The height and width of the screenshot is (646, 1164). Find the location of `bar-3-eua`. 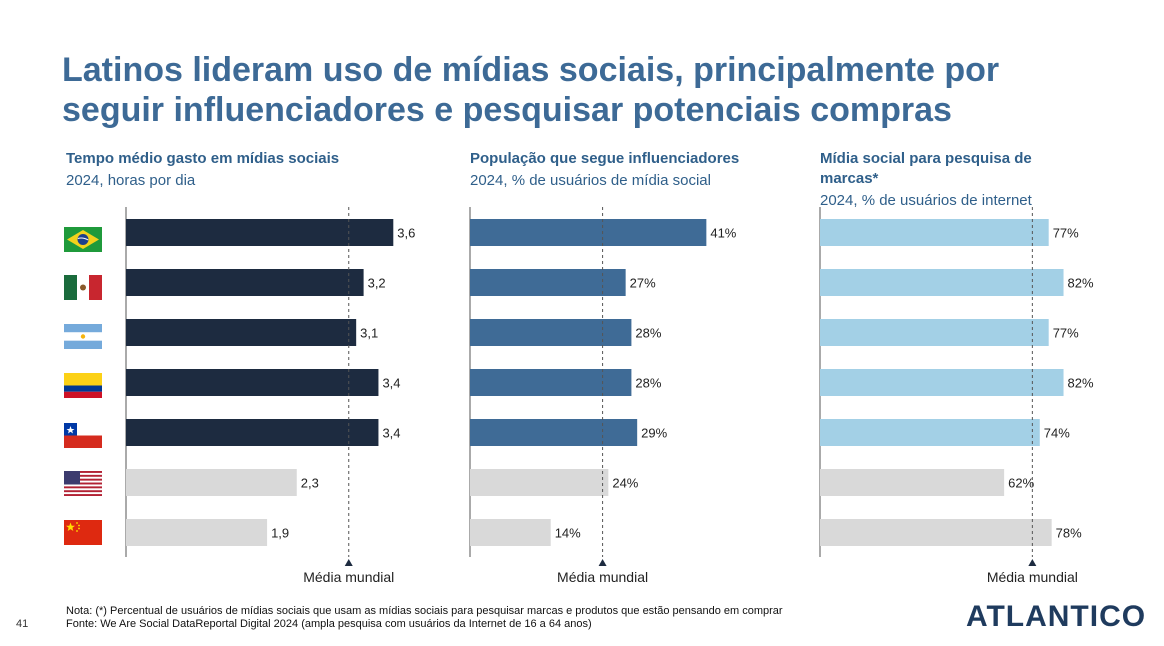

bar-3-eua is located at coordinates (912, 482).